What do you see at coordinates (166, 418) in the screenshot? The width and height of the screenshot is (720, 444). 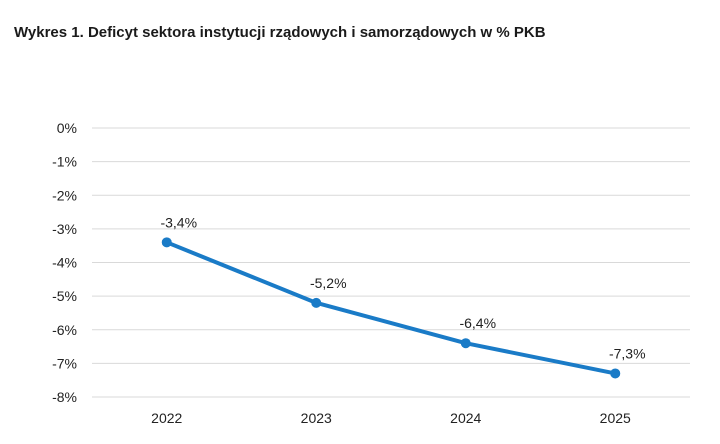 I see `x-tick-label: 2022` at bounding box center [166, 418].